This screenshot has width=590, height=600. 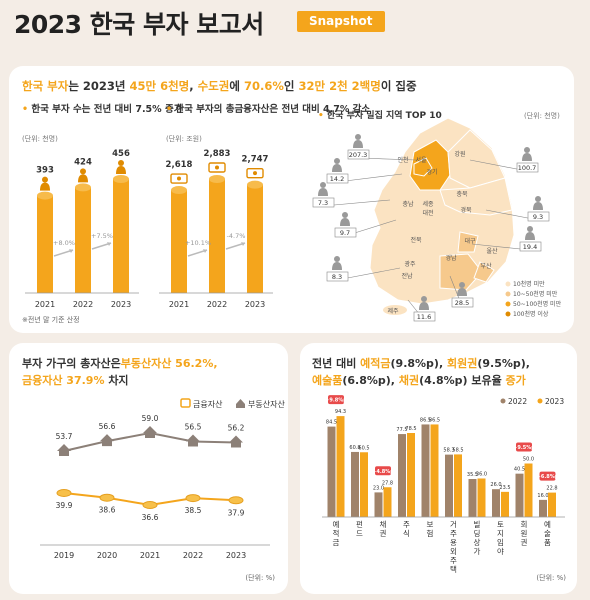 I want to click on growth-arrow, so click(x=235, y=246).